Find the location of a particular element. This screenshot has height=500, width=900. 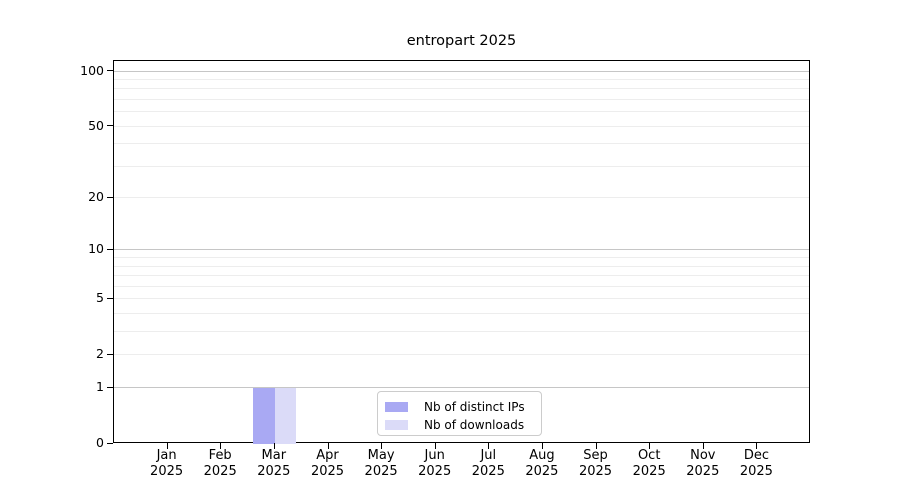

x-tick-label: Nov 2025 is located at coordinates (703, 463).